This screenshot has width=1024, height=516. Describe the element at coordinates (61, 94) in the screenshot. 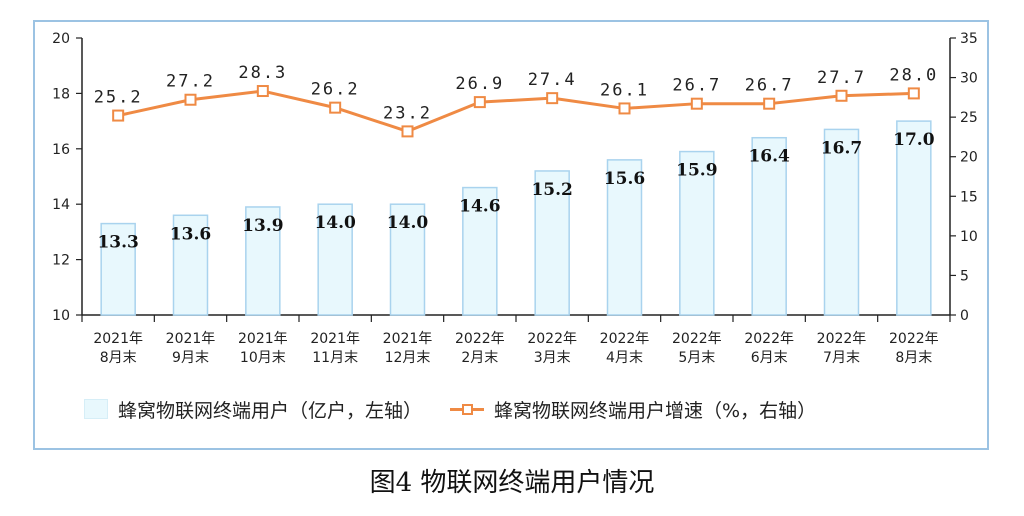

I see `left-tick-label: 18` at that location.